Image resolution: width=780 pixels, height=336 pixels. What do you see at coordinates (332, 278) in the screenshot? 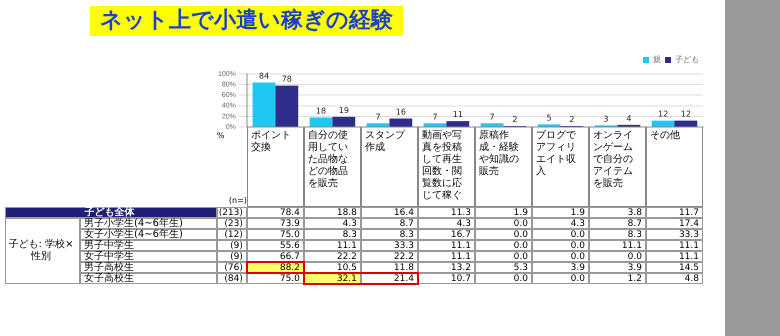
I see `data-label: 32.1` at bounding box center [332, 278].